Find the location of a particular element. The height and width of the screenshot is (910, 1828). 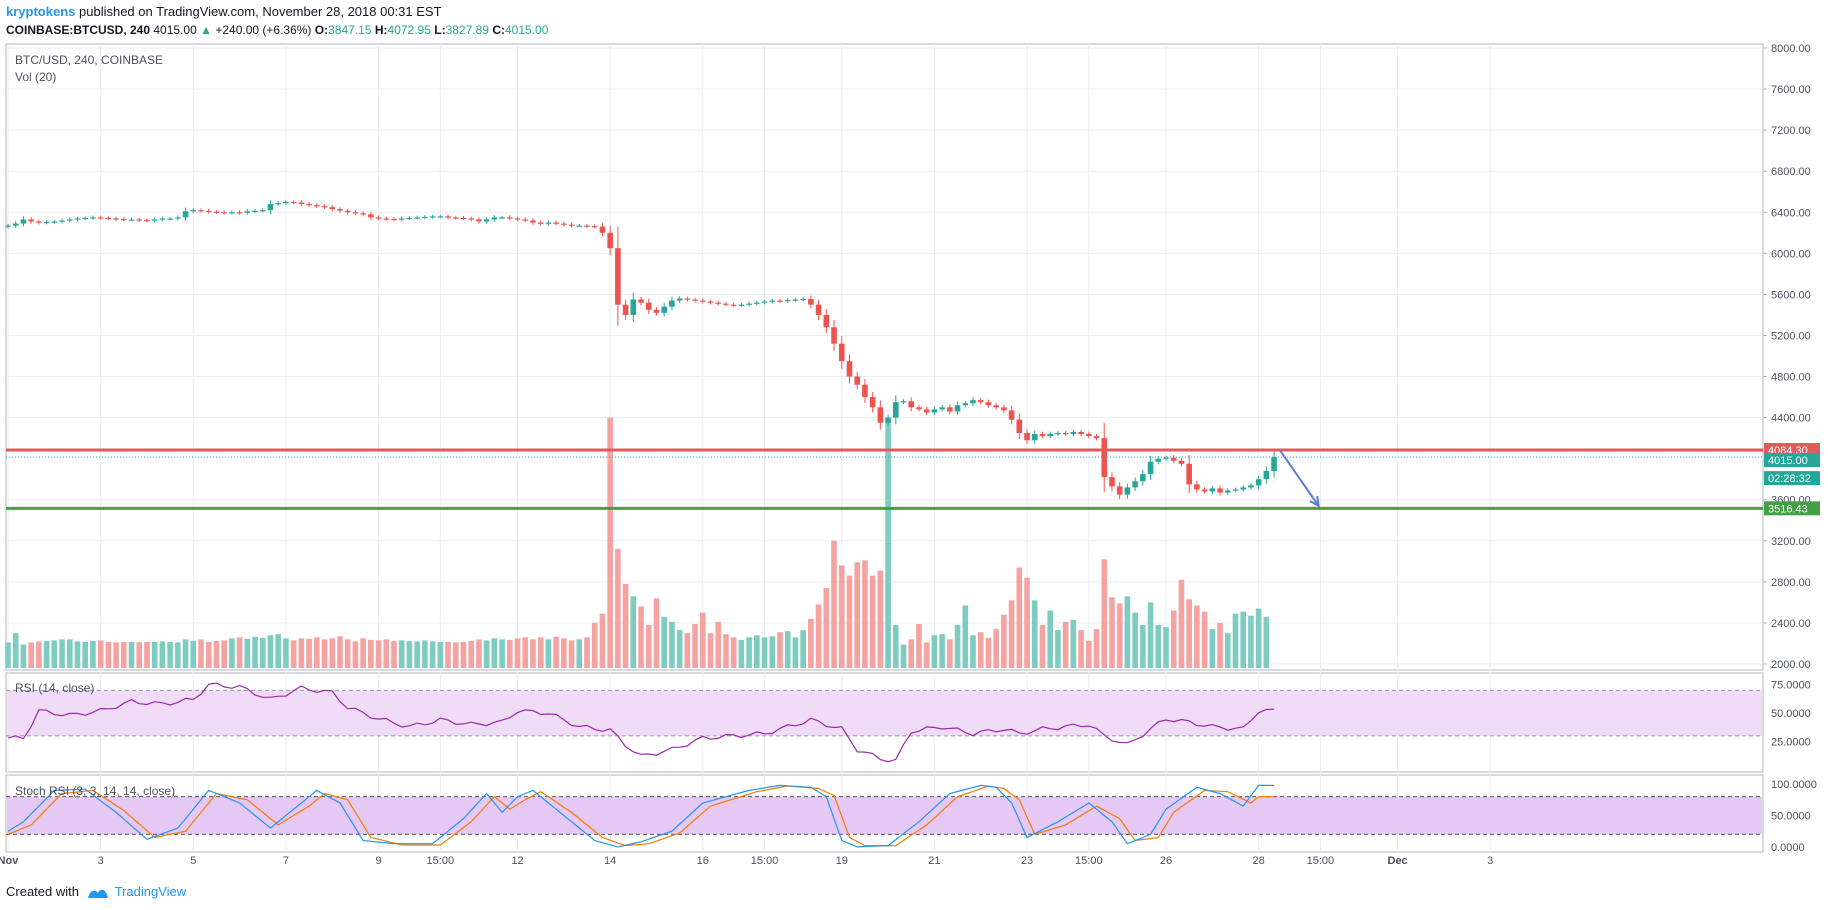

price-tick-label: 6000.00 is located at coordinates (1791, 254).